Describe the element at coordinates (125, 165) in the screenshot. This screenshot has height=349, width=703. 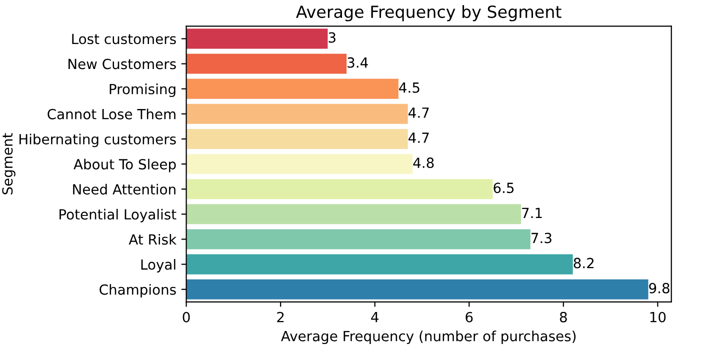
I see `y-tick-label: About To Sleep` at that location.